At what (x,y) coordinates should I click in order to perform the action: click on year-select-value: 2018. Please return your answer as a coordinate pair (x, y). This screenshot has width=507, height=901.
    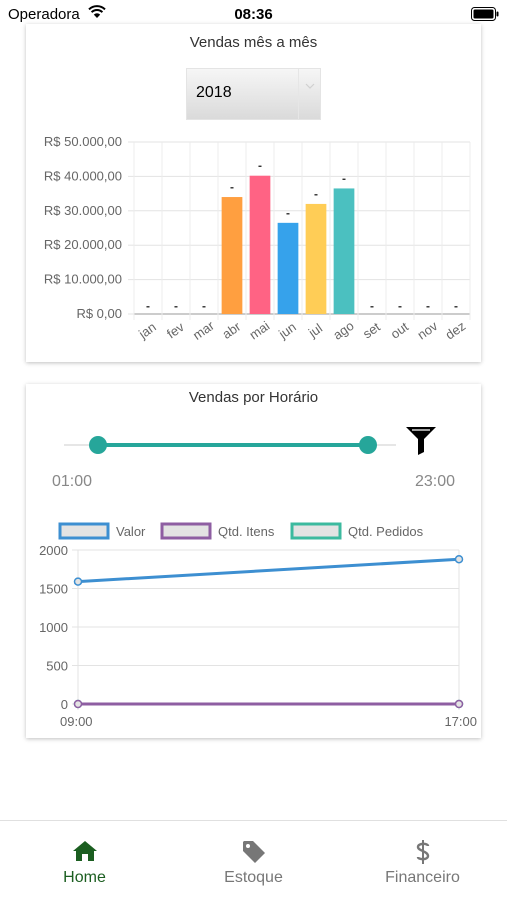
    Looking at the image, I should click on (214, 92).